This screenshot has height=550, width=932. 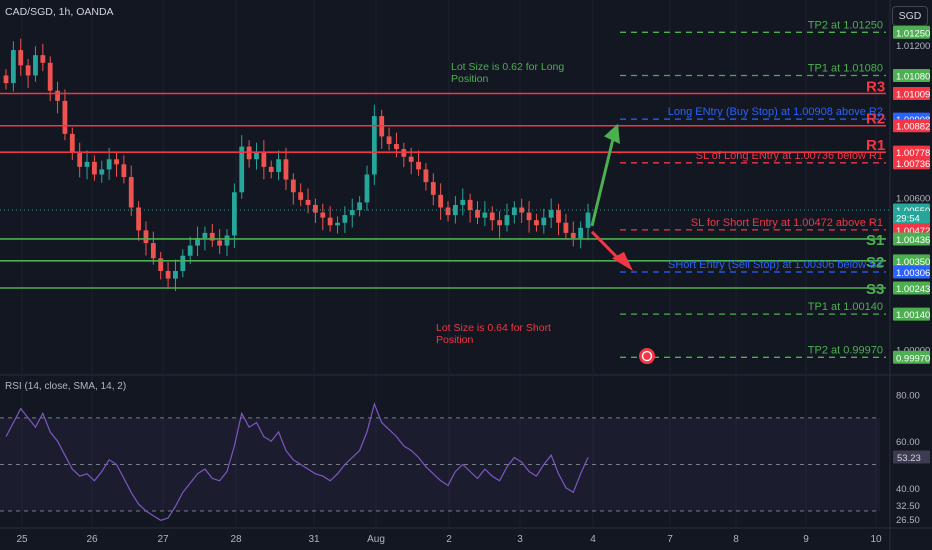 I want to click on time-axis-label: 10, so click(x=876, y=539).